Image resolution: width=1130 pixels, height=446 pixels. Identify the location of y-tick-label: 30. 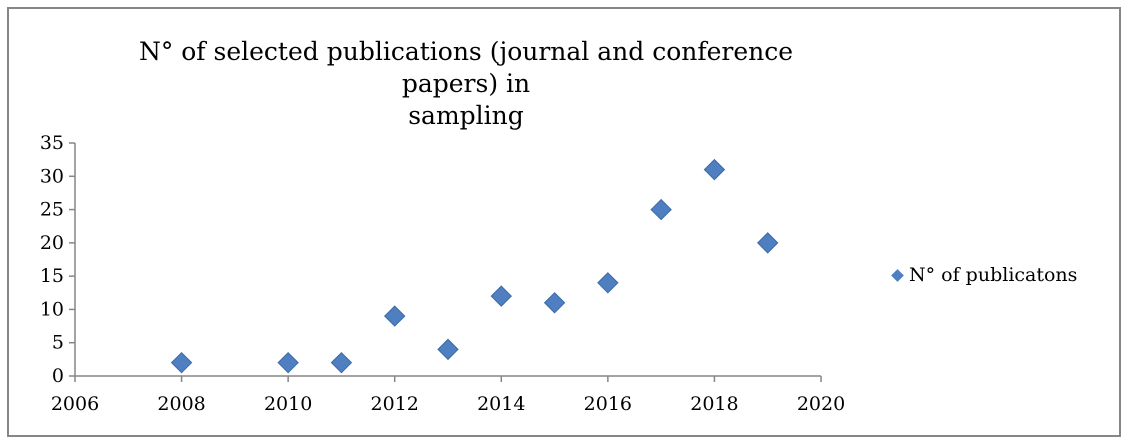
(52, 176).